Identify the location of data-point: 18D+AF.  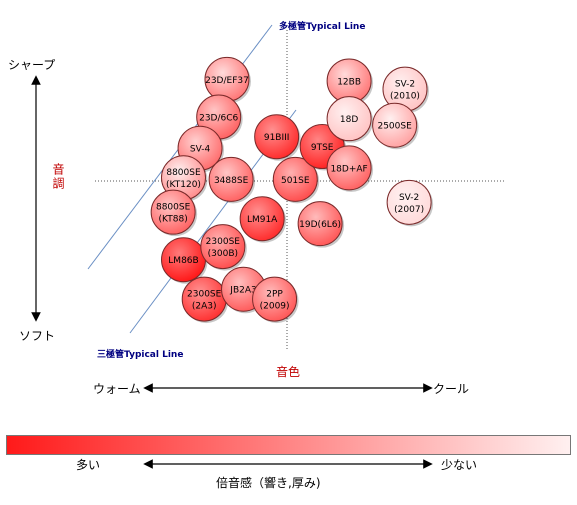
(350, 168).